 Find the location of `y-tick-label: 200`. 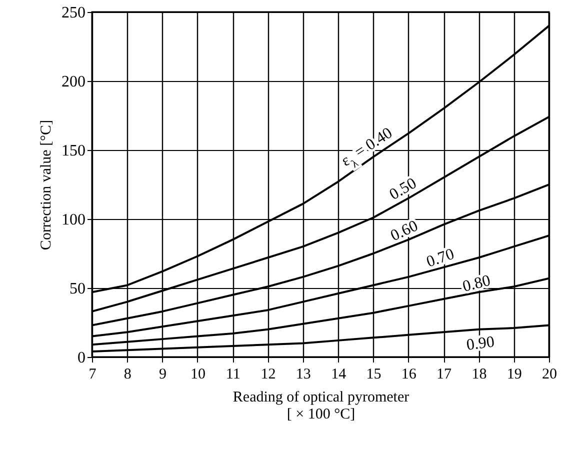

y-tick-label: 200 is located at coordinates (74, 82).